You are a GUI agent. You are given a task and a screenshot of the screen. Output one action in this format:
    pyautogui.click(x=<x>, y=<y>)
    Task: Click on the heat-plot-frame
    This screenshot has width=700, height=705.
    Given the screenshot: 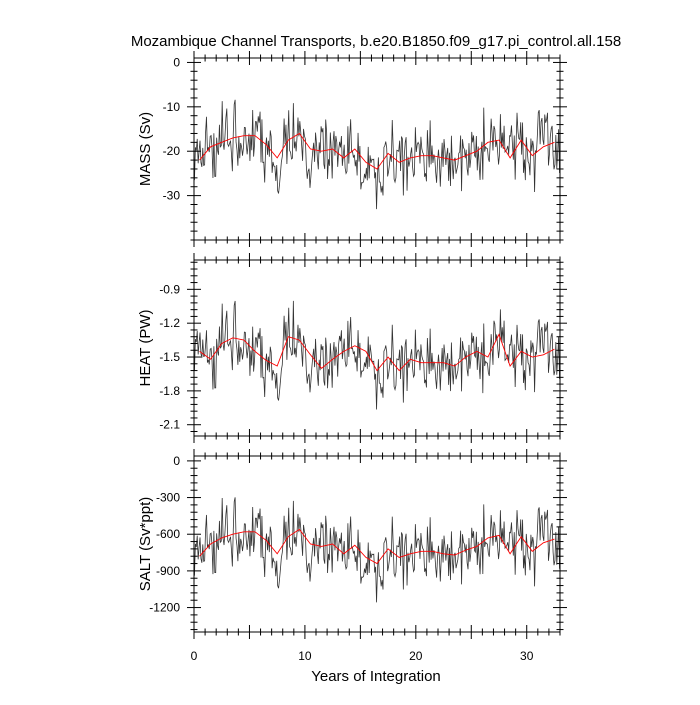 What is the action you would take?
    pyautogui.click(x=377, y=348)
    